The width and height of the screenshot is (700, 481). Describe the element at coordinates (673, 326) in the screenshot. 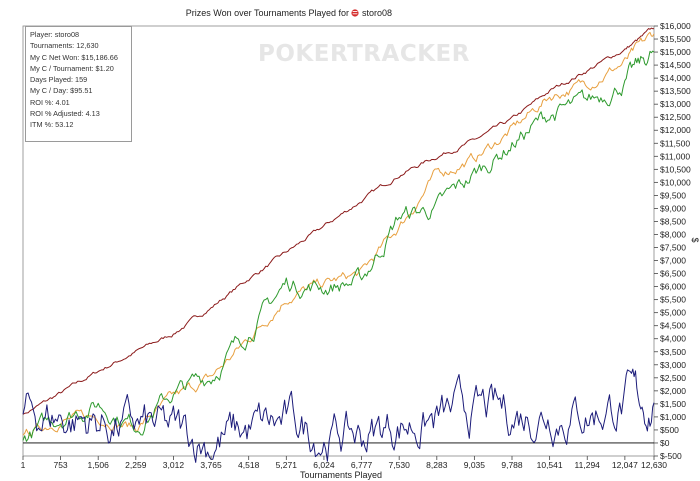

I see `y-tick-label: $4,500` at that location.